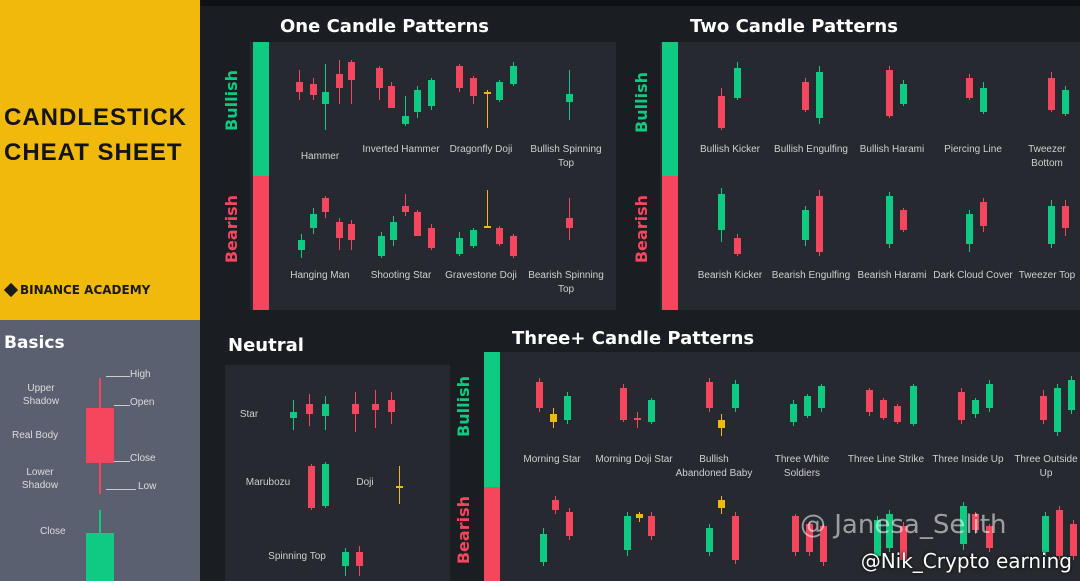  Describe the element at coordinates (730, 275) in the screenshot. I see `pattern-label: Bearish Kicker` at that location.